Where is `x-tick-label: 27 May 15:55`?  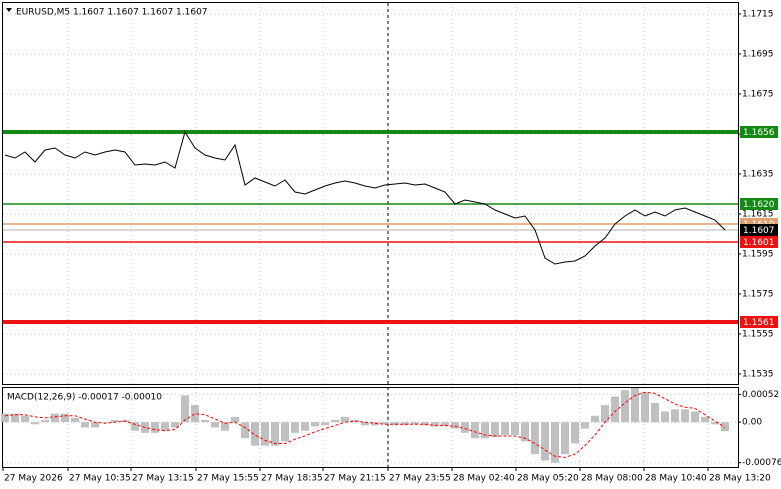
x-tick-label: 27 May 15:55 is located at coordinates (228, 479).